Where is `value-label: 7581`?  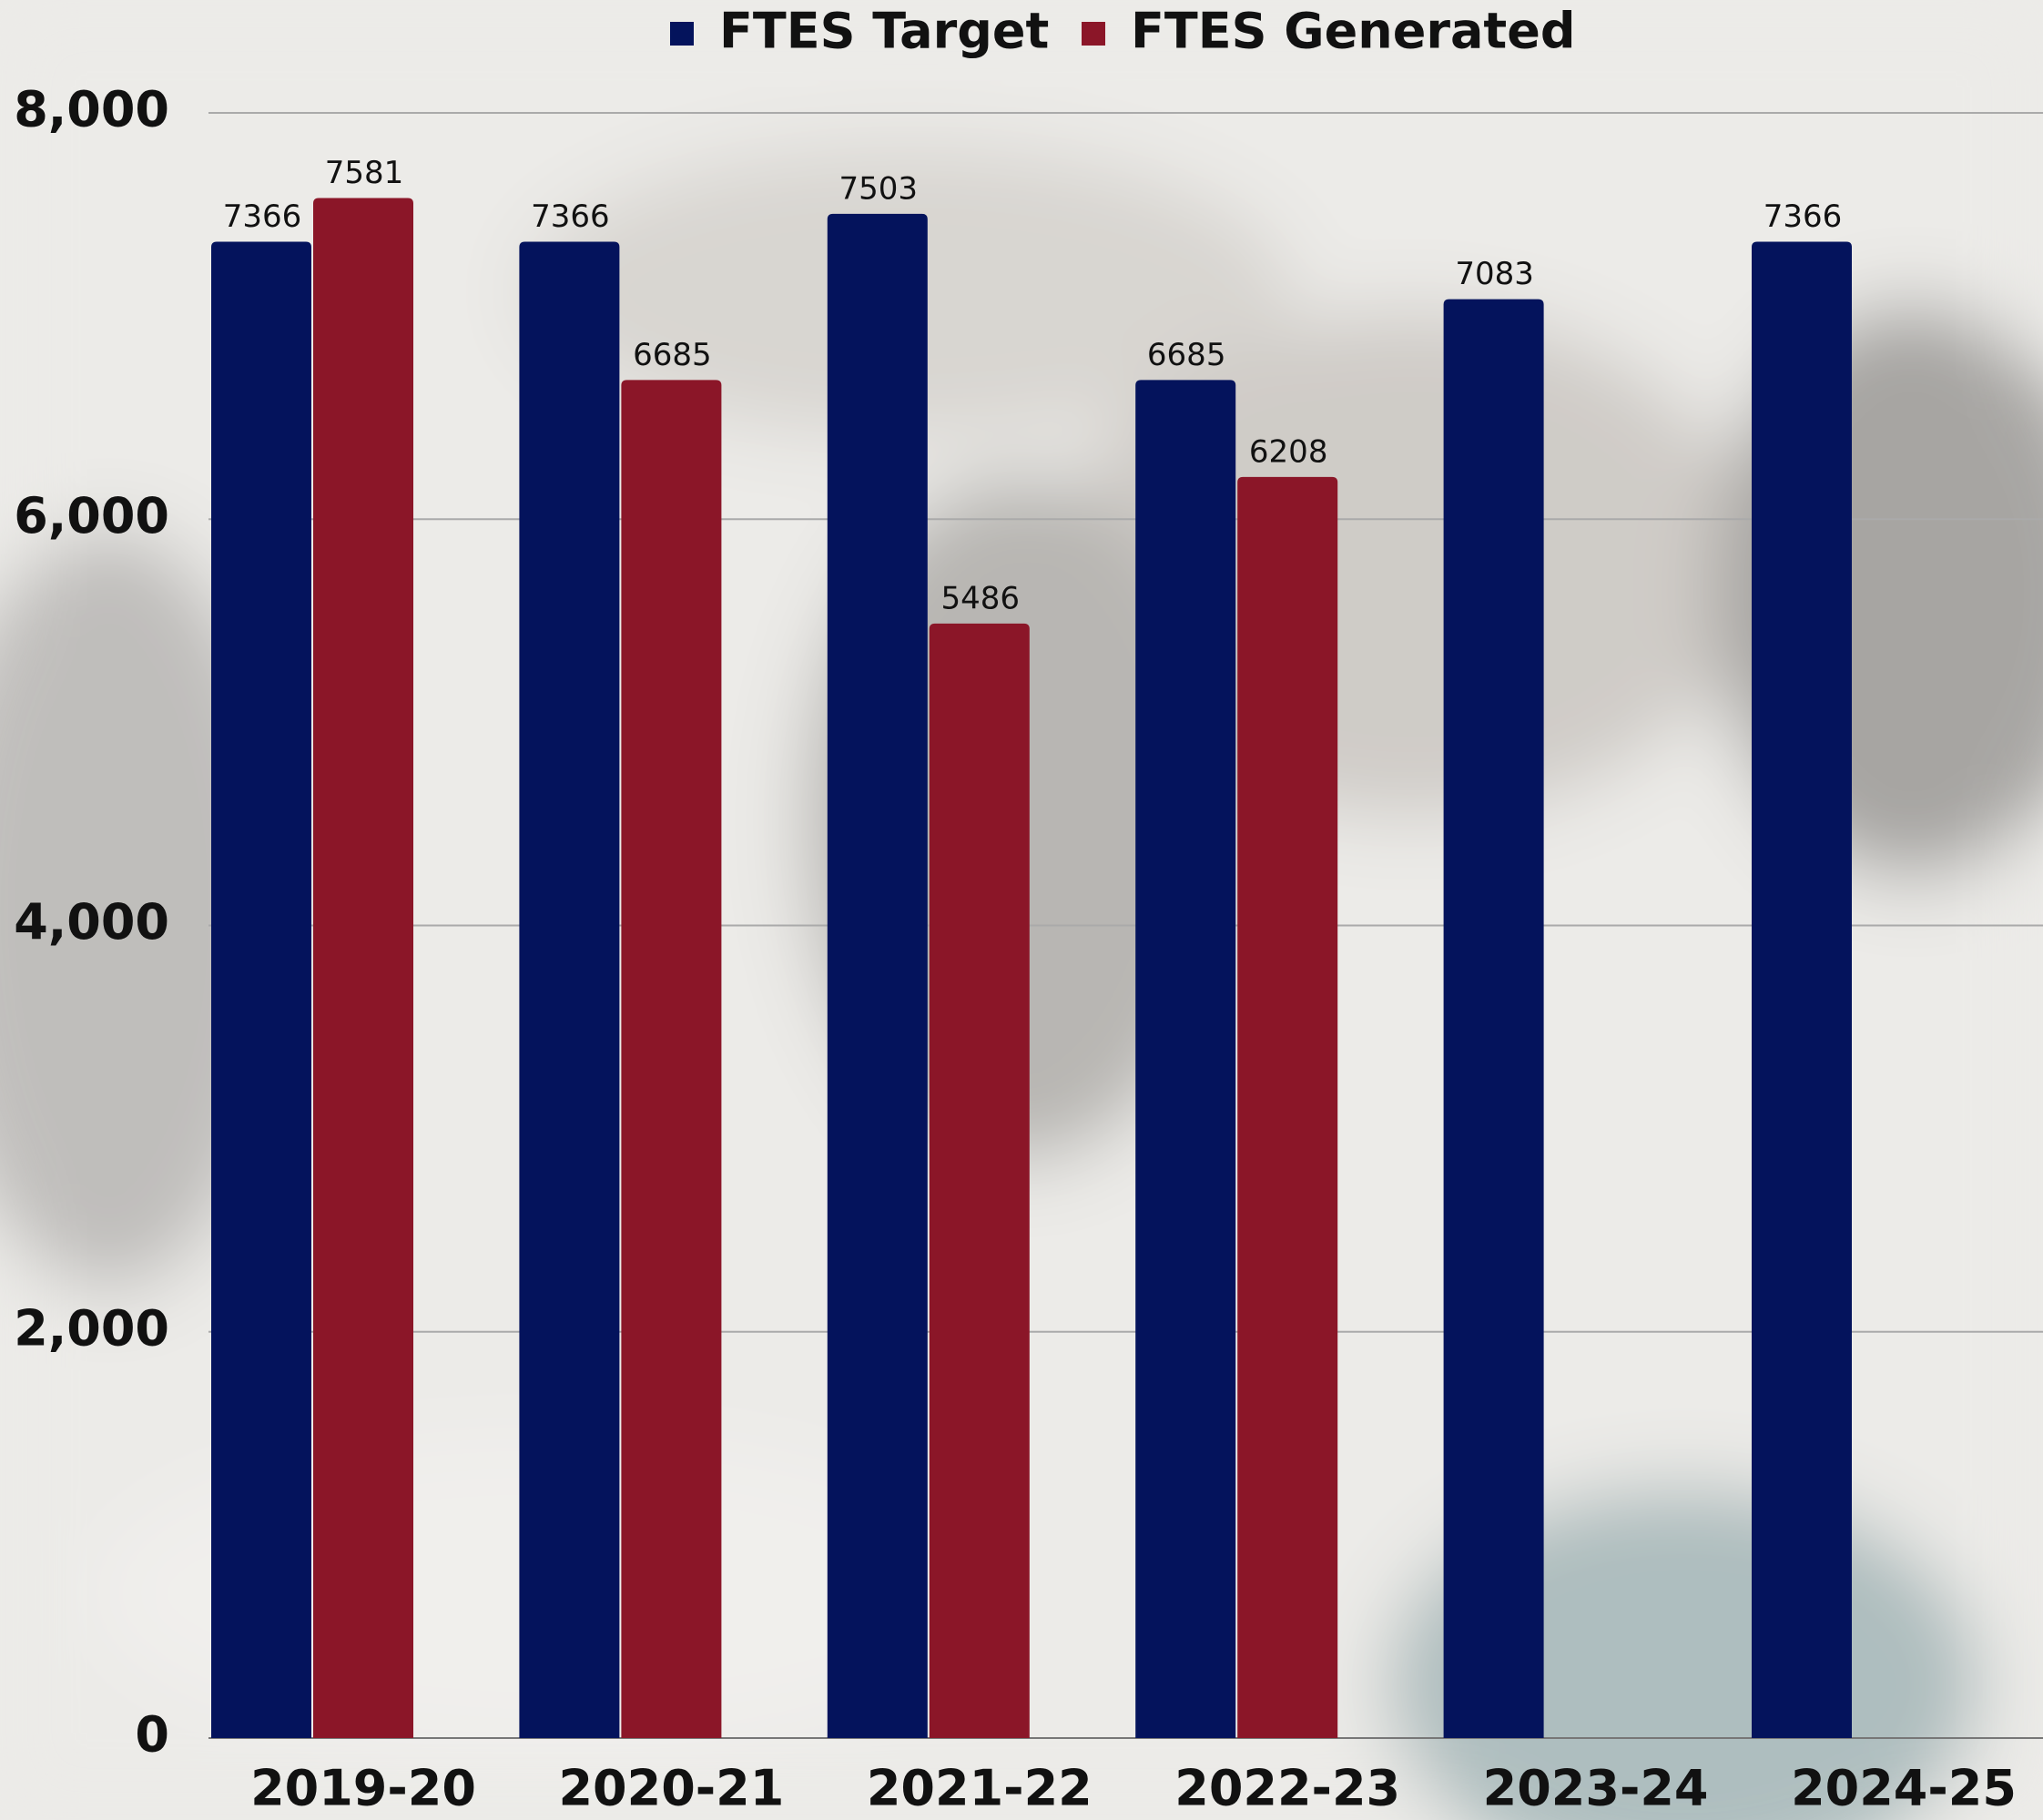 value-label: 7581 is located at coordinates (364, 173).